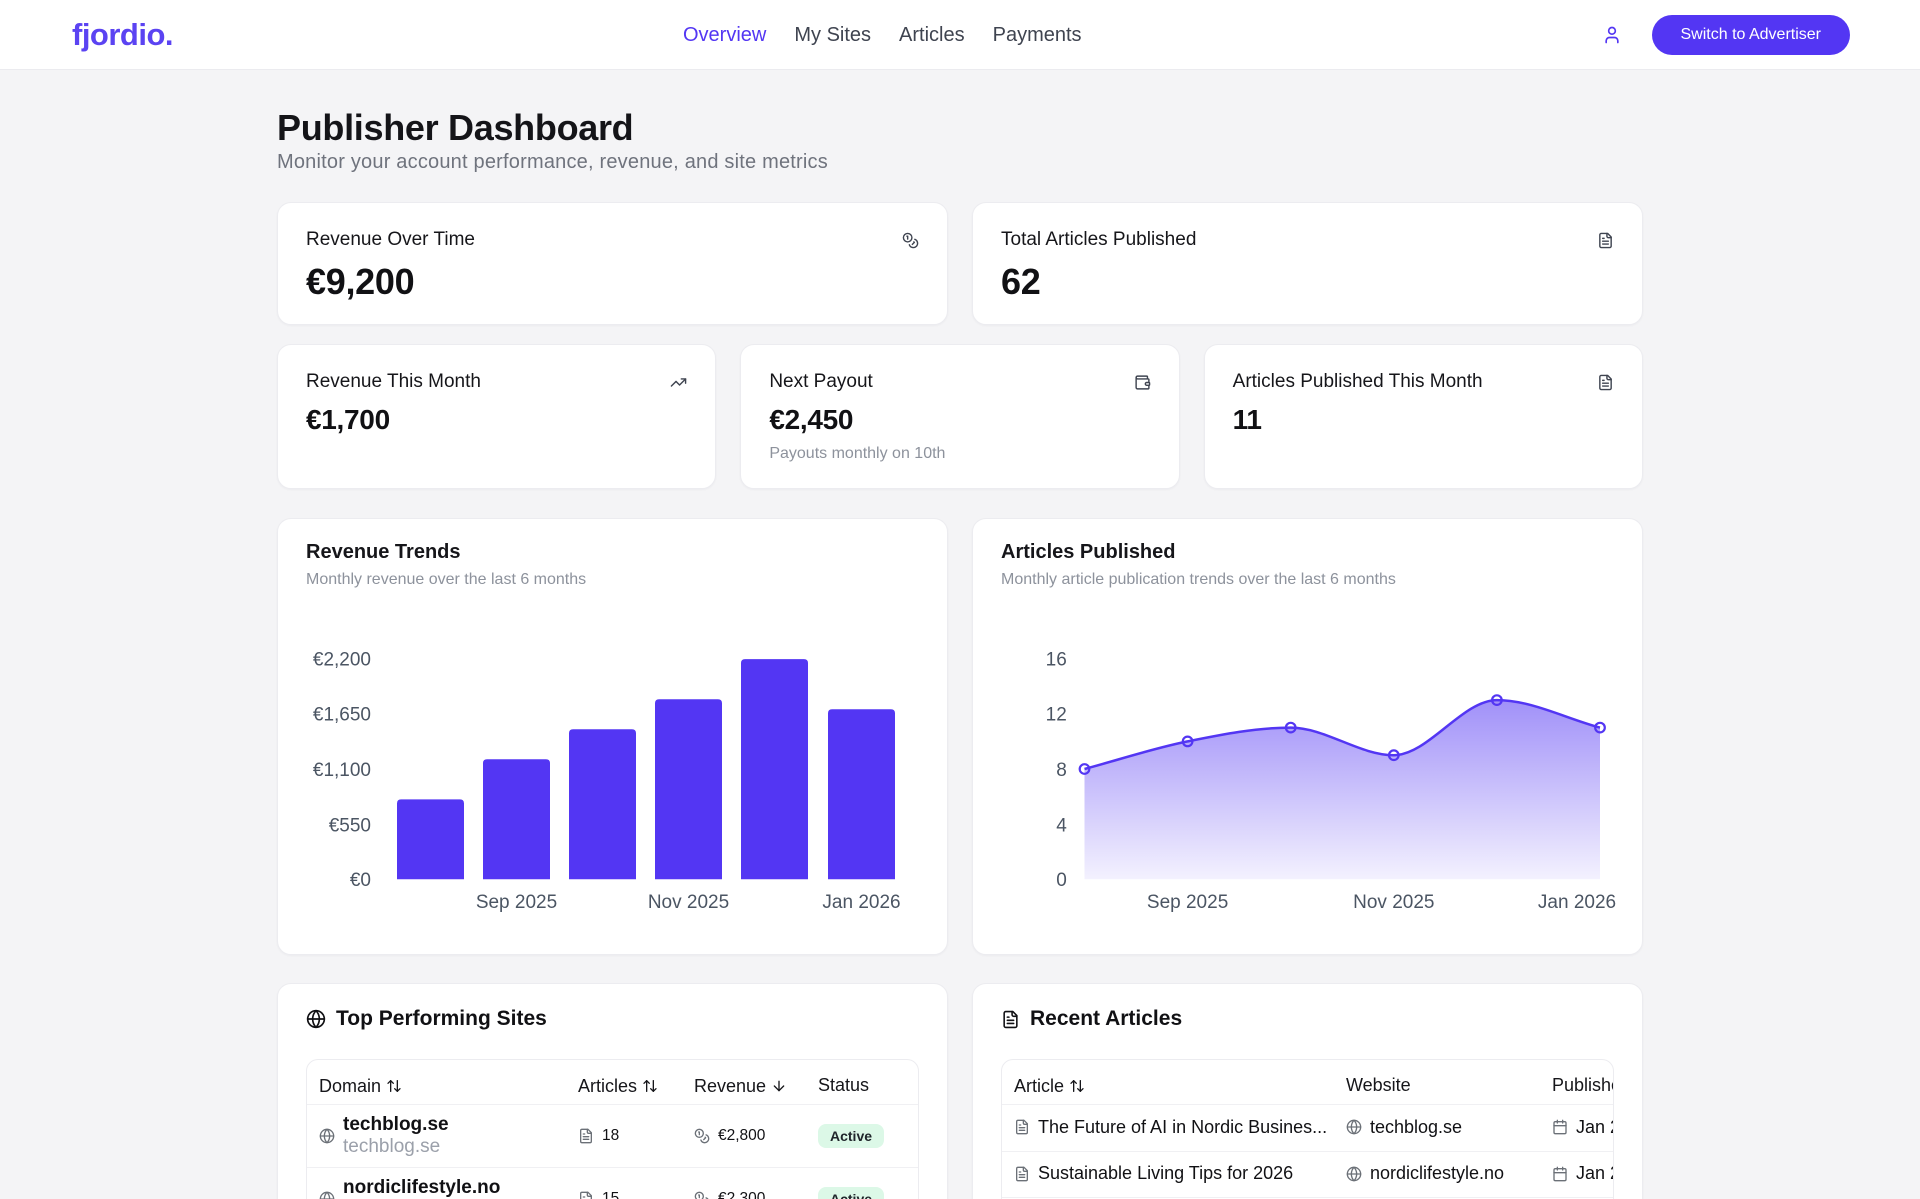 Image resolution: width=1920 pixels, height=1199 pixels. I want to click on svg-text: €1,650, so click(342, 715).